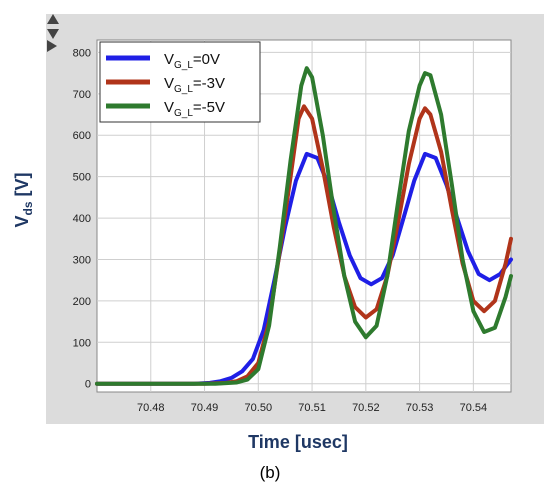  I want to click on y-tick-label: 100, so click(82, 343).